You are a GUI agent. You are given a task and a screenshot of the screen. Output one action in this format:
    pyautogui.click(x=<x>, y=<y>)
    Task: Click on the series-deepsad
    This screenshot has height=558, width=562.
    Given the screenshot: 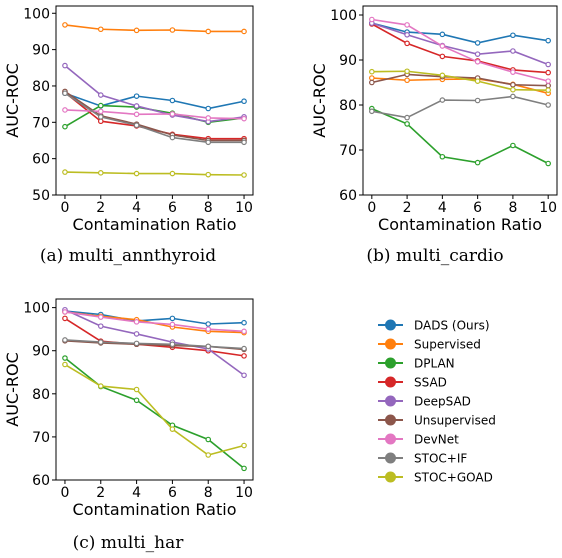 What is the action you would take?
    pyautogui.click(x=460, y=44)
    